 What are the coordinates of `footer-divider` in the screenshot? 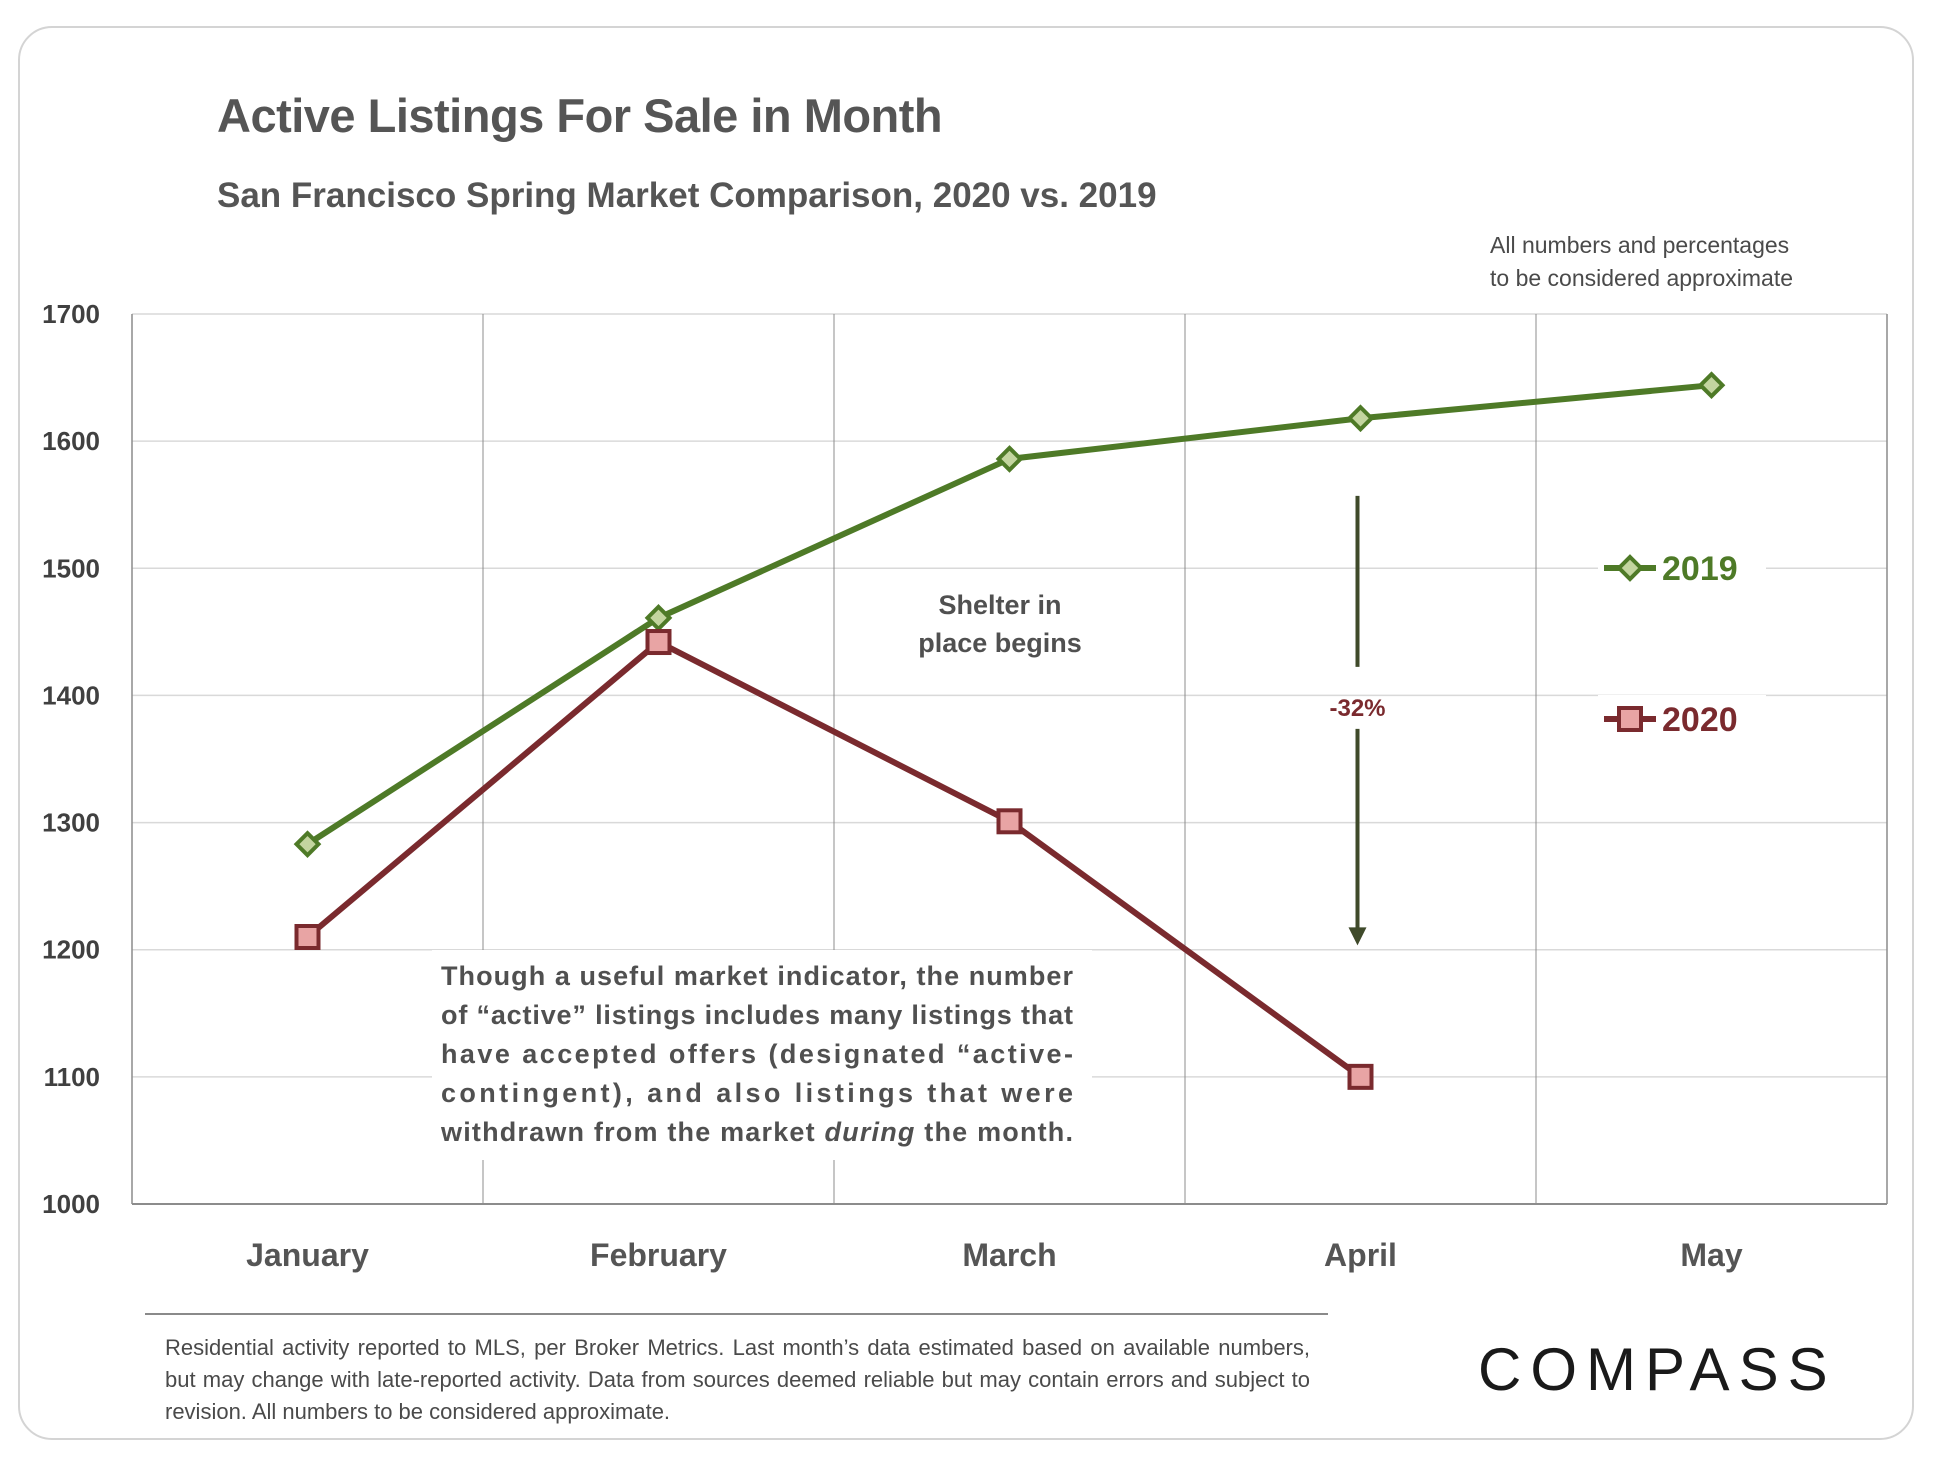 It's located at (736, 1314).